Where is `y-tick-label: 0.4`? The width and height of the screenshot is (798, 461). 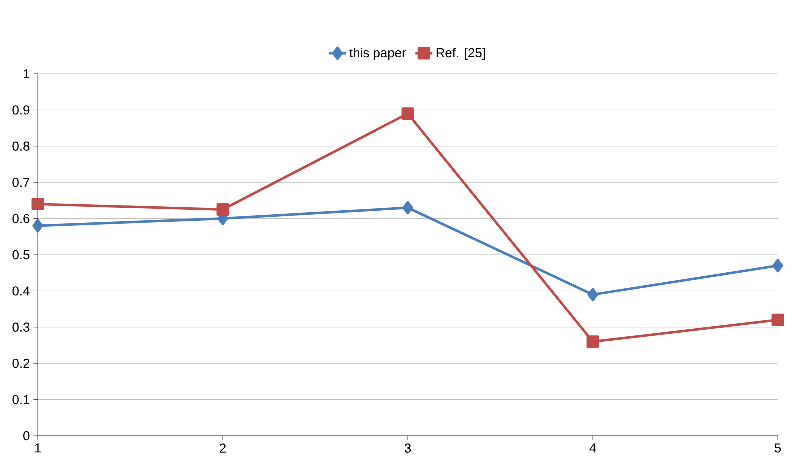
y-tick-label: 0.4 is located at coordinates (21, 291).